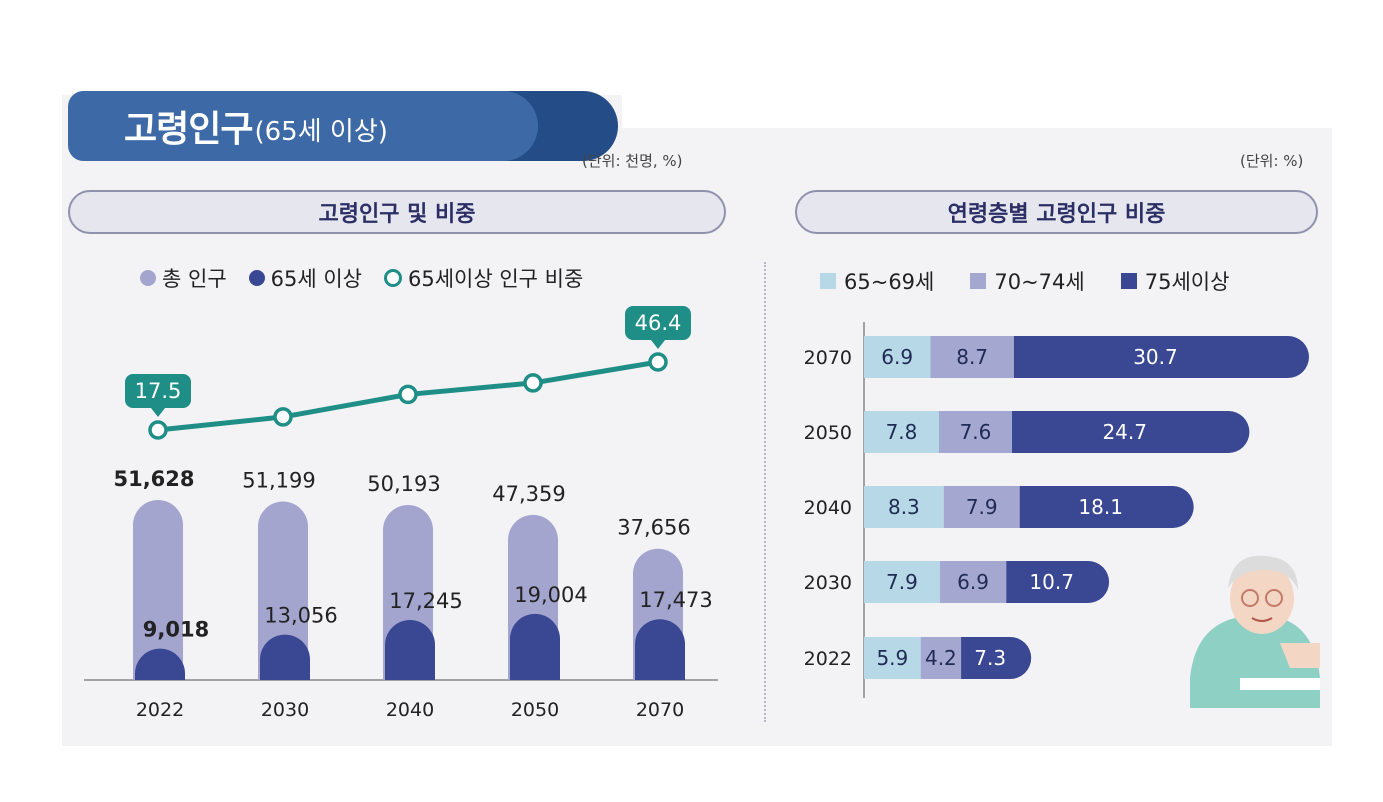 This screenshot has height=802, width=1383. Describe the element at coordinates (1262, 619) in the screenshot. I see `illustration-smile` at that location.